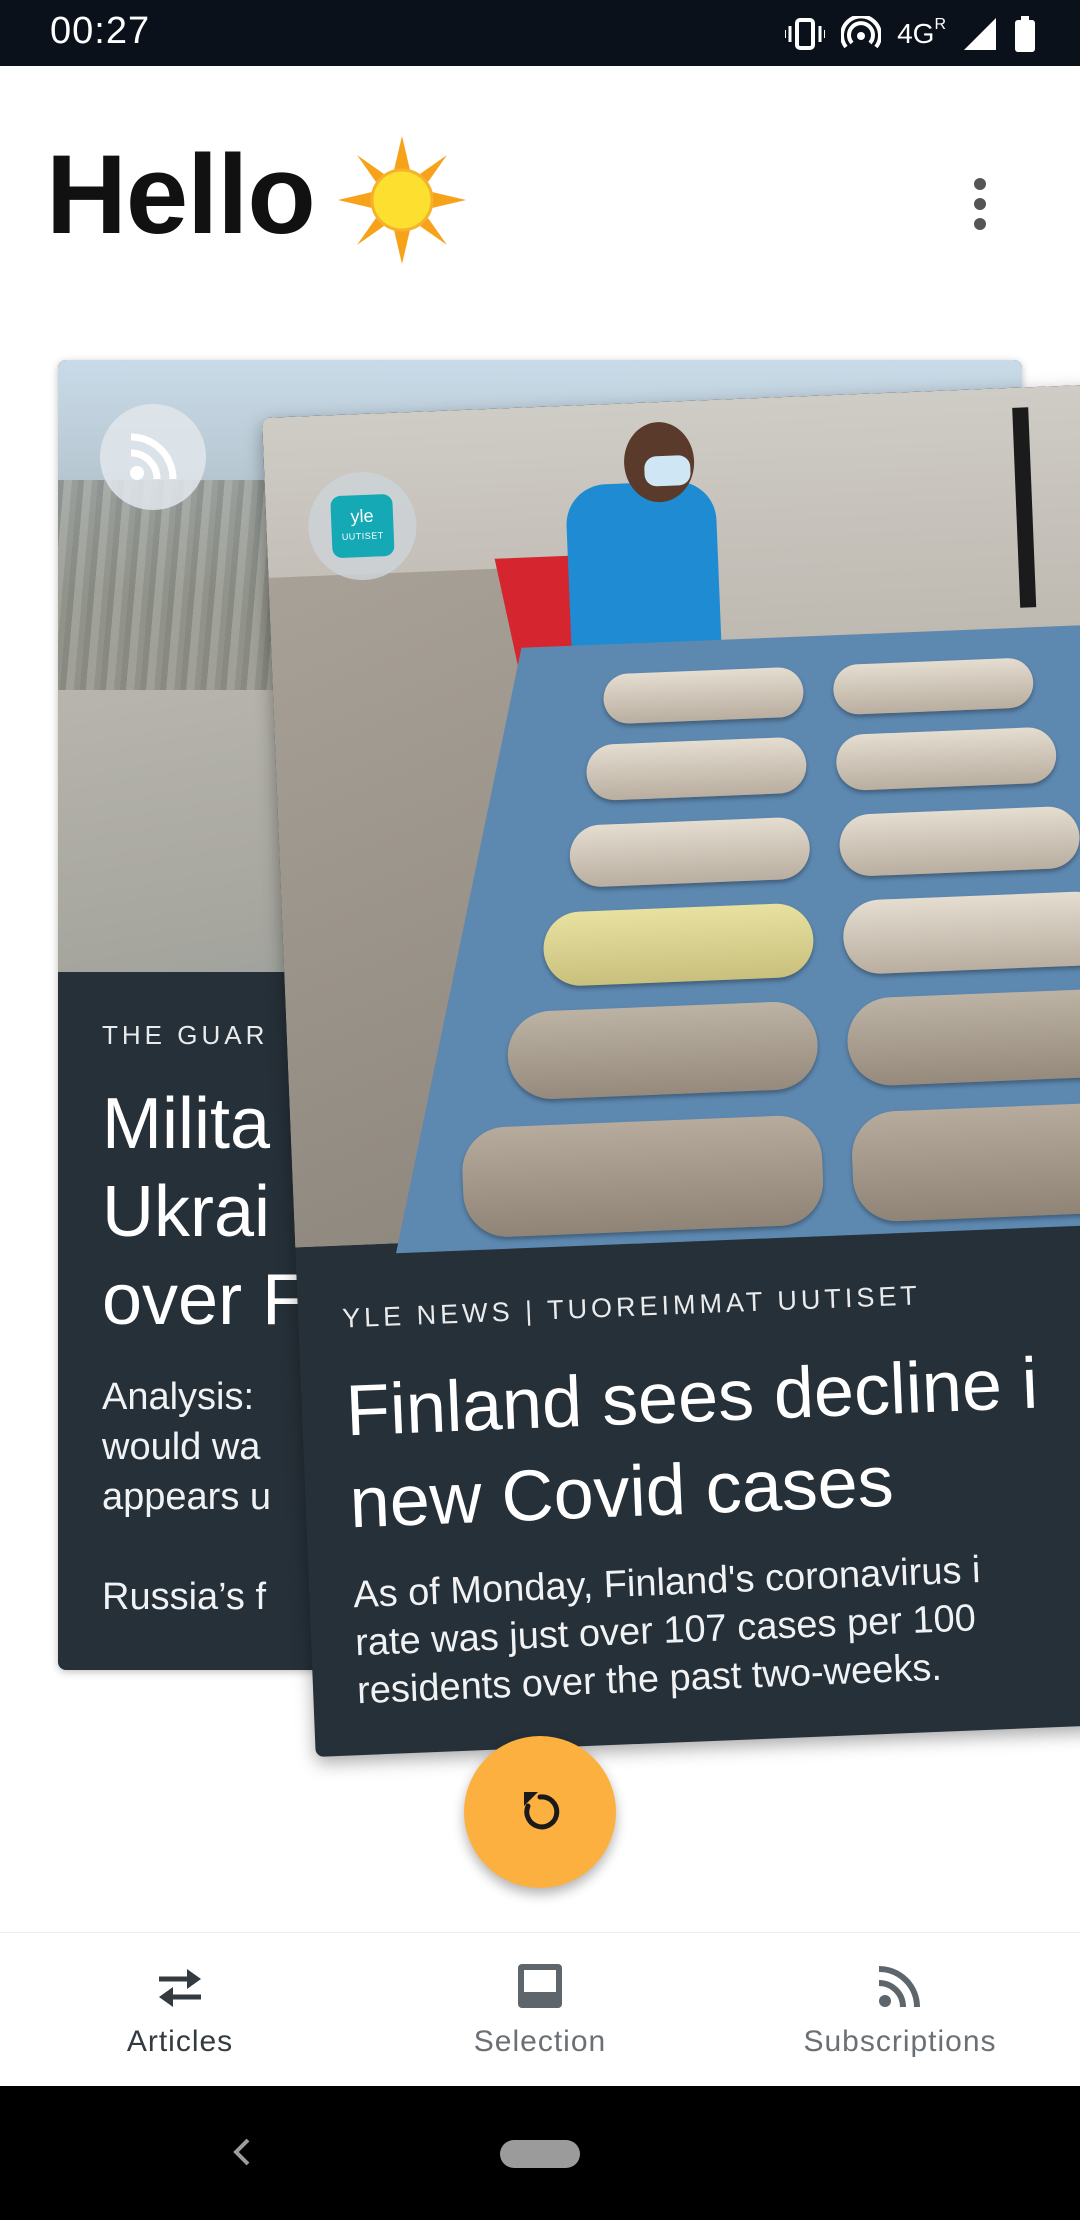 This screenshot has width=1080, height=2220. Describe the element at coordinates (402, 200) in the screenshot. I see `sun-icon` at that location.